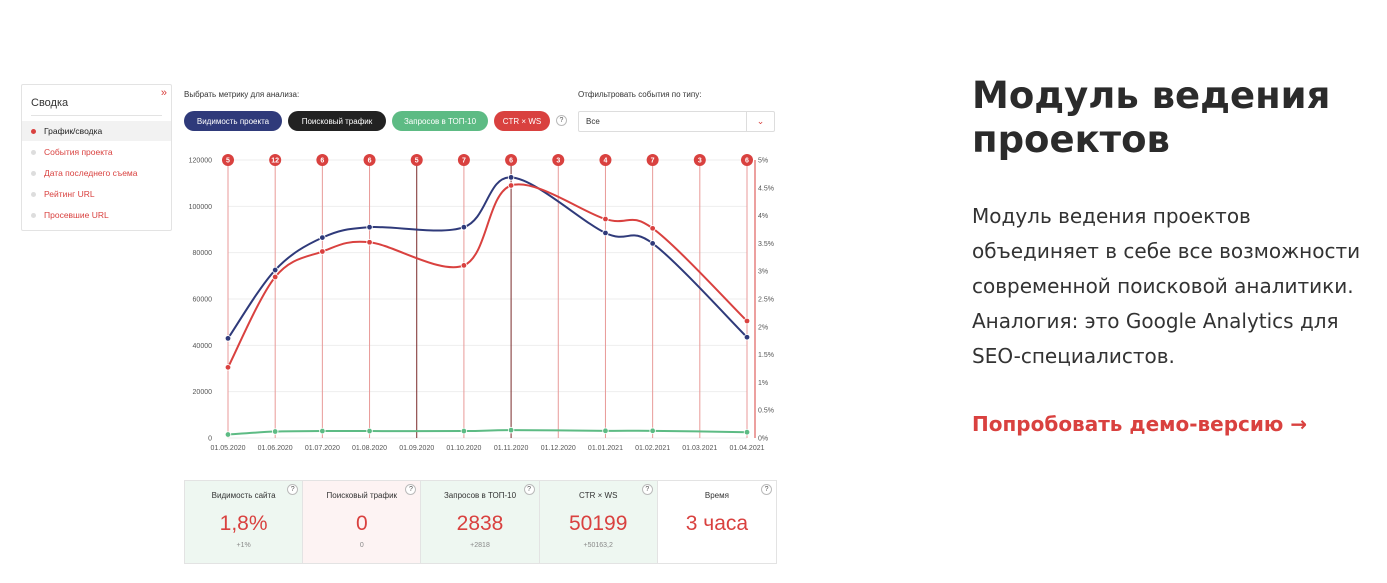 This screenshot has height=583, width=1387. I want to click on x-tick-label: 01.12.2020, so click(558, 448).